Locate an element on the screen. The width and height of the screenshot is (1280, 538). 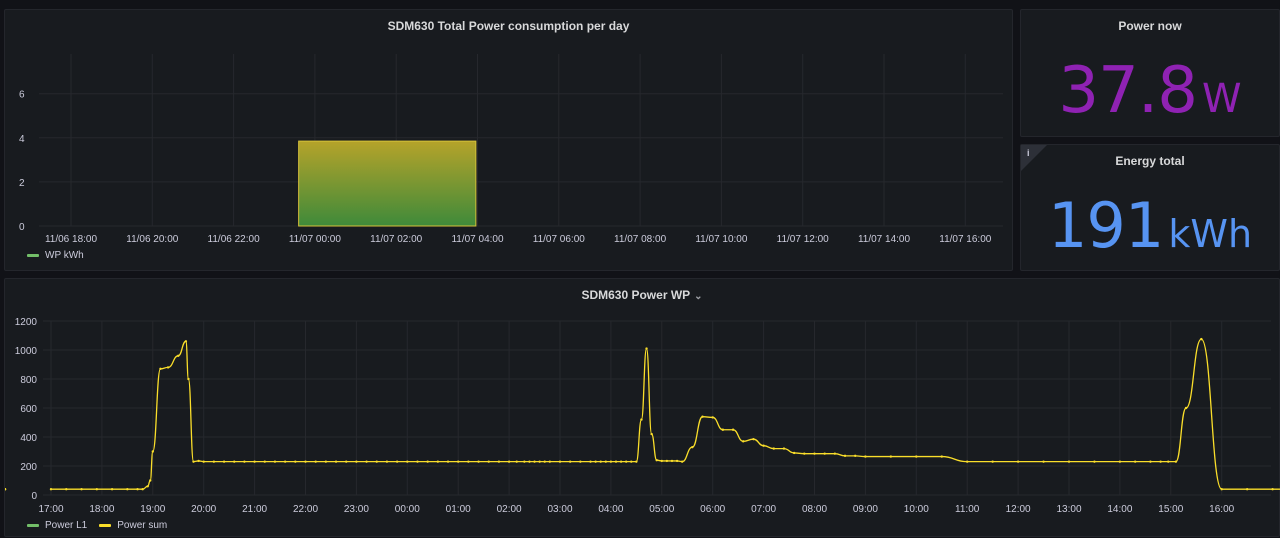
legend-item-wp-kwh: WP kWh is located at coordinates (55, 255).